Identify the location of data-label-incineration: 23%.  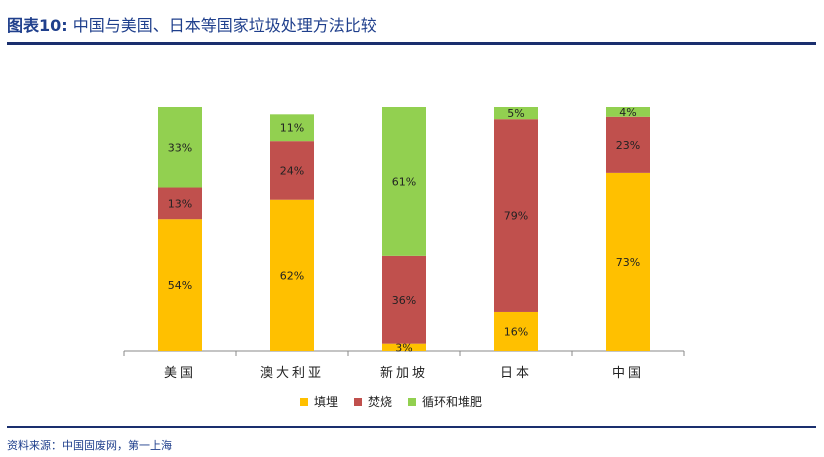
(628, 145).